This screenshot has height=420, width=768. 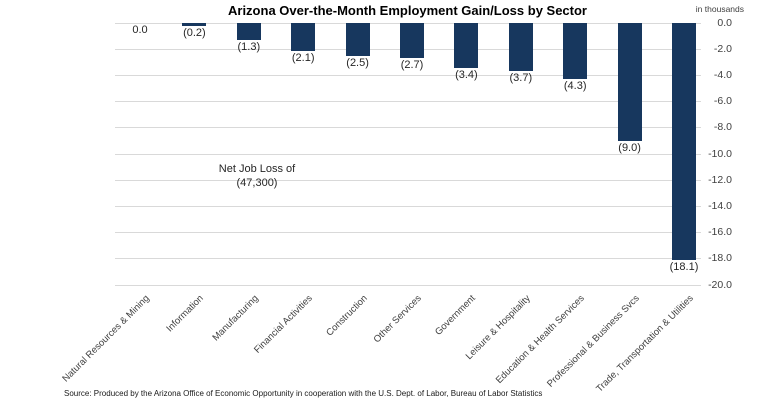 What do you see at coordinates (720, 205) in the screenshot?
I see `y-axis-tick-label: -14.0` at bounding box center [720, 205].